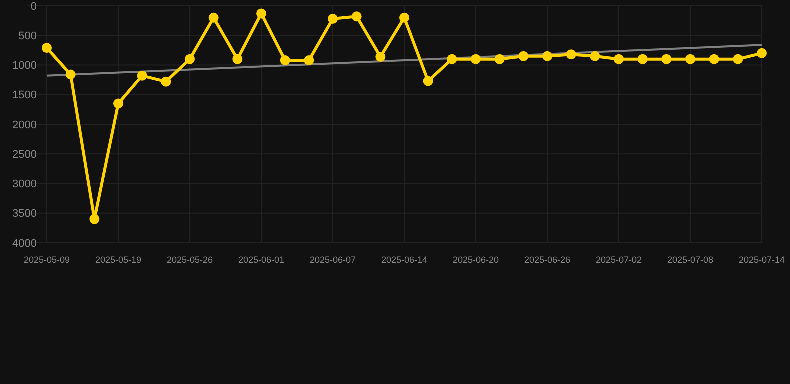 Image resolution: width=790 pixels, height=384 pixels. Describe the element at coordinates (33, 6) in the screenshot. I see `y-tick-label: 0` at that location.